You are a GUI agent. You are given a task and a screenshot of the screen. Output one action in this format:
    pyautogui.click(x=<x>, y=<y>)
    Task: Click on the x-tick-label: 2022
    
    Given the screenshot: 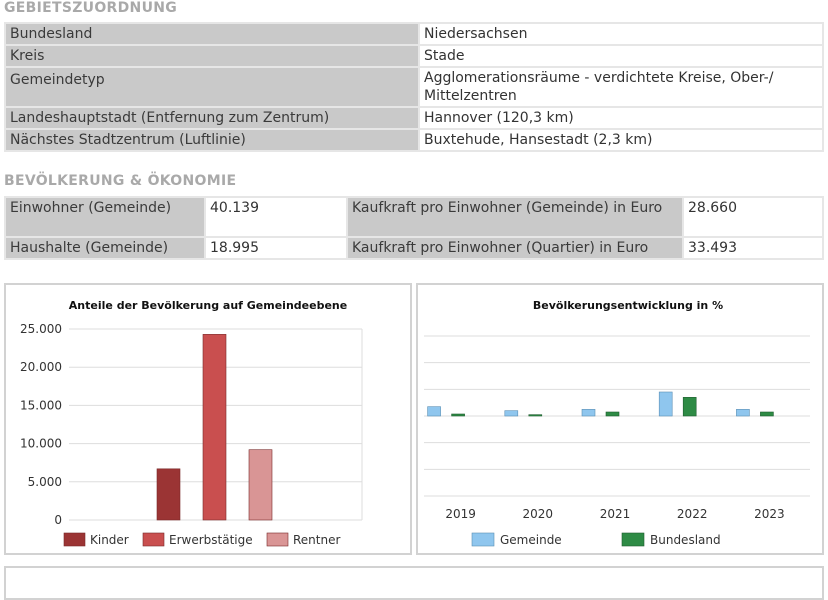 What is the action you would take?
    pyautogui.click(x=692, y=514)
    